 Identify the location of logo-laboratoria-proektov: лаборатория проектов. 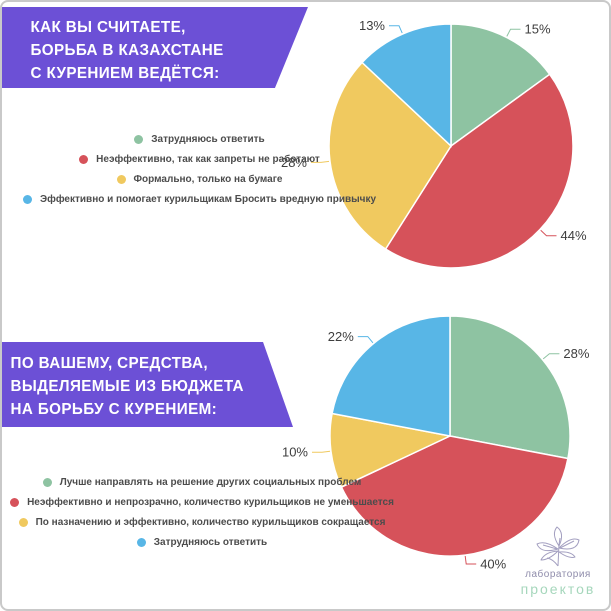
(557, 561).